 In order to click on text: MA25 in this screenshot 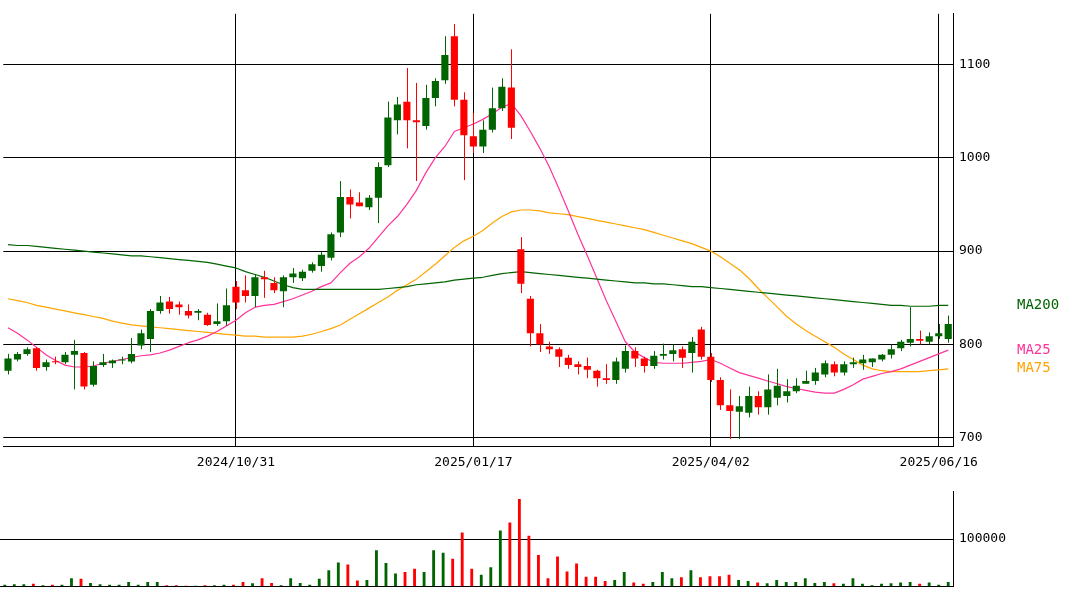, I will do `click(1034, 348)`.